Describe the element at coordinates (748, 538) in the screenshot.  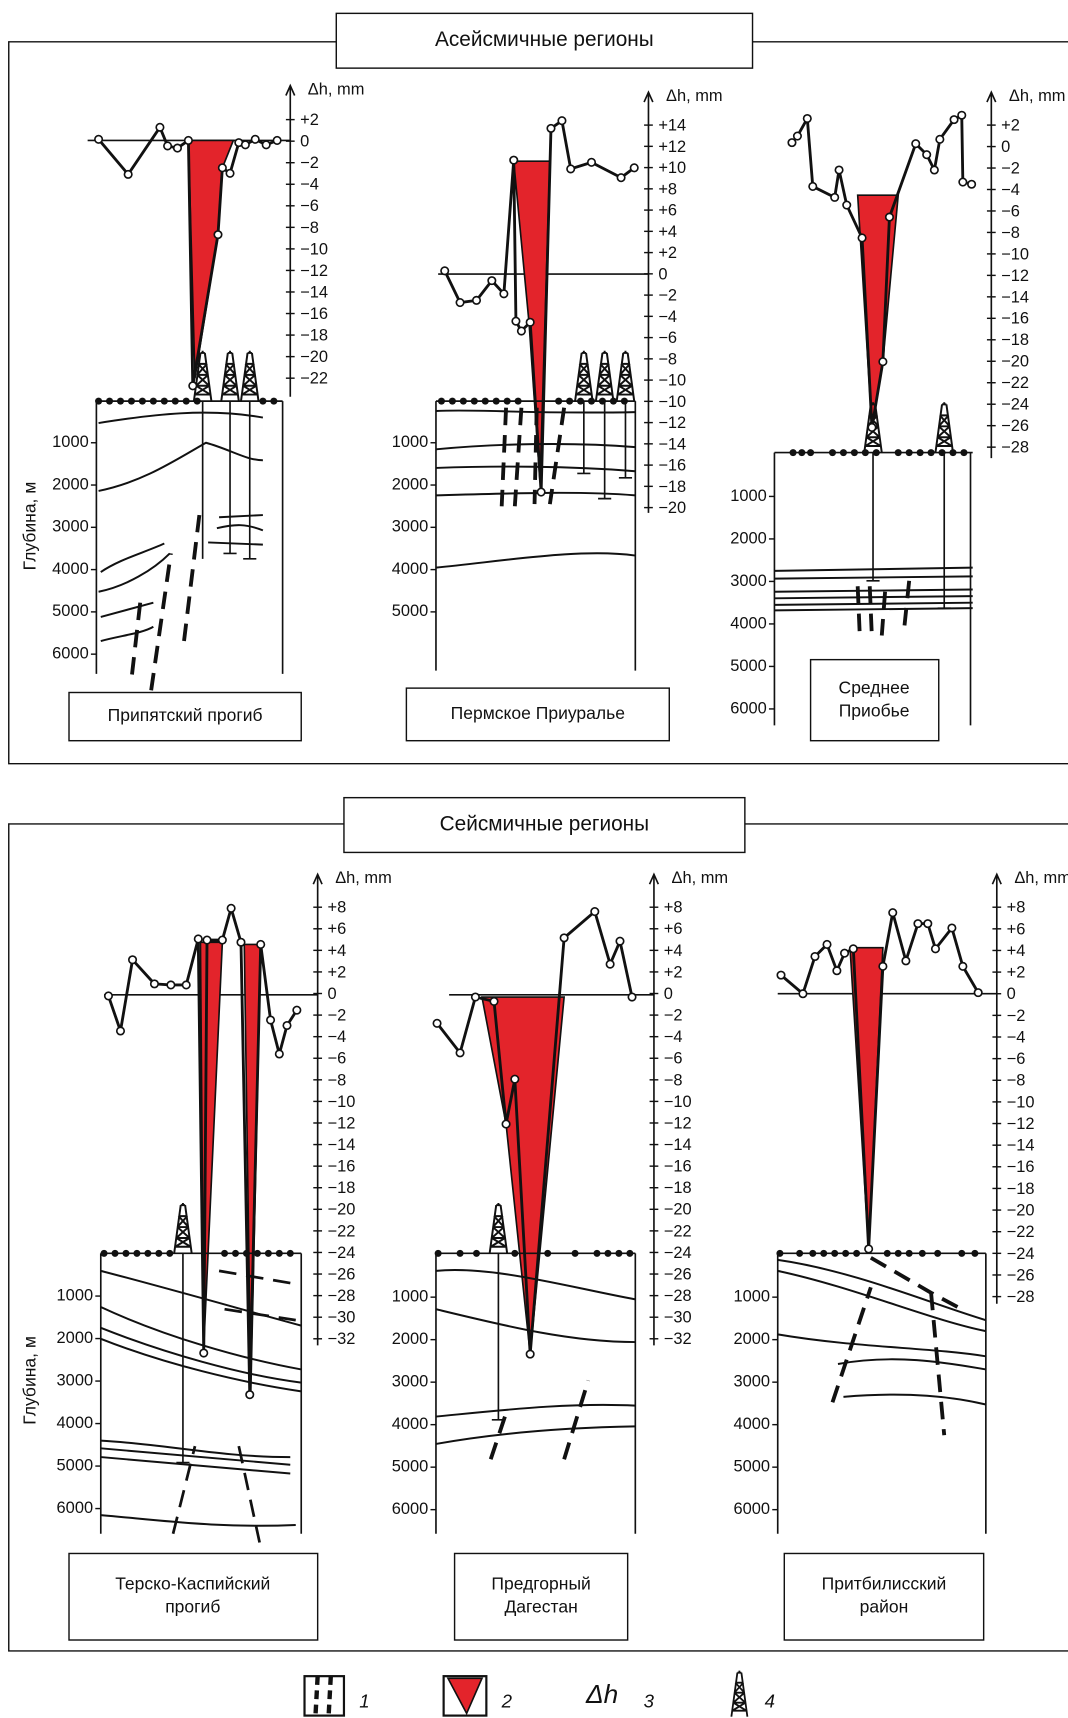
I see `depth-tick-label: 2000` at that location.